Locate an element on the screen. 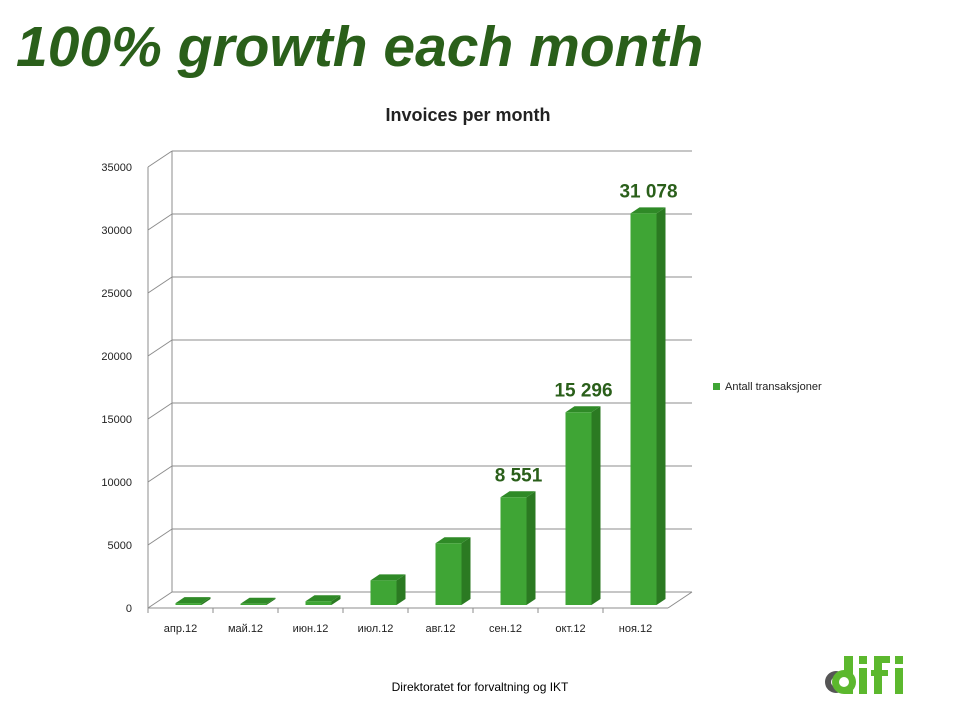  logo-f-bar is located at coordinates (879, 673).